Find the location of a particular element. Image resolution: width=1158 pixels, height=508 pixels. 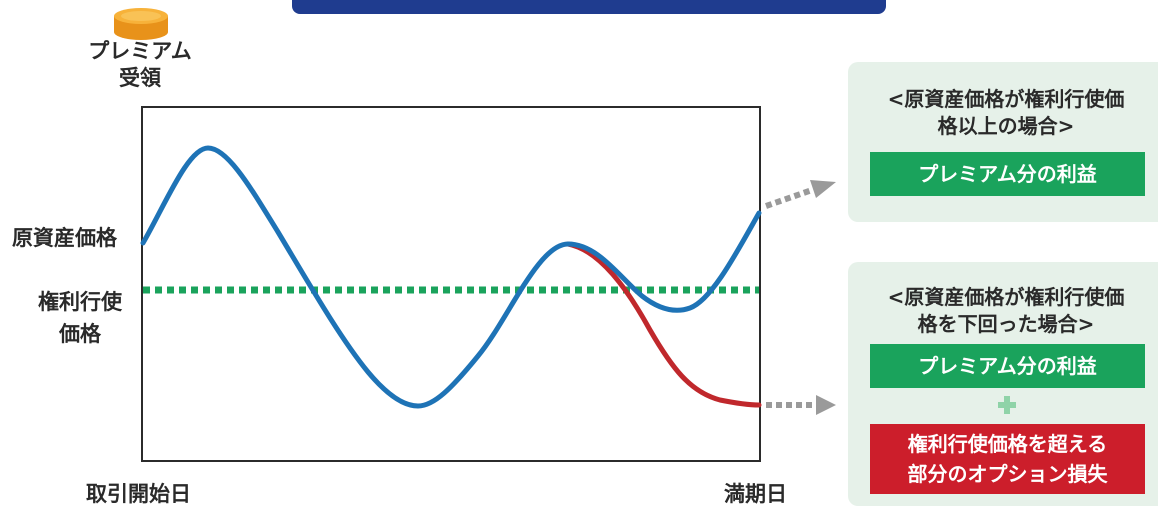

start-date-label: 取引開始日 is located at coordinates (138, 494).